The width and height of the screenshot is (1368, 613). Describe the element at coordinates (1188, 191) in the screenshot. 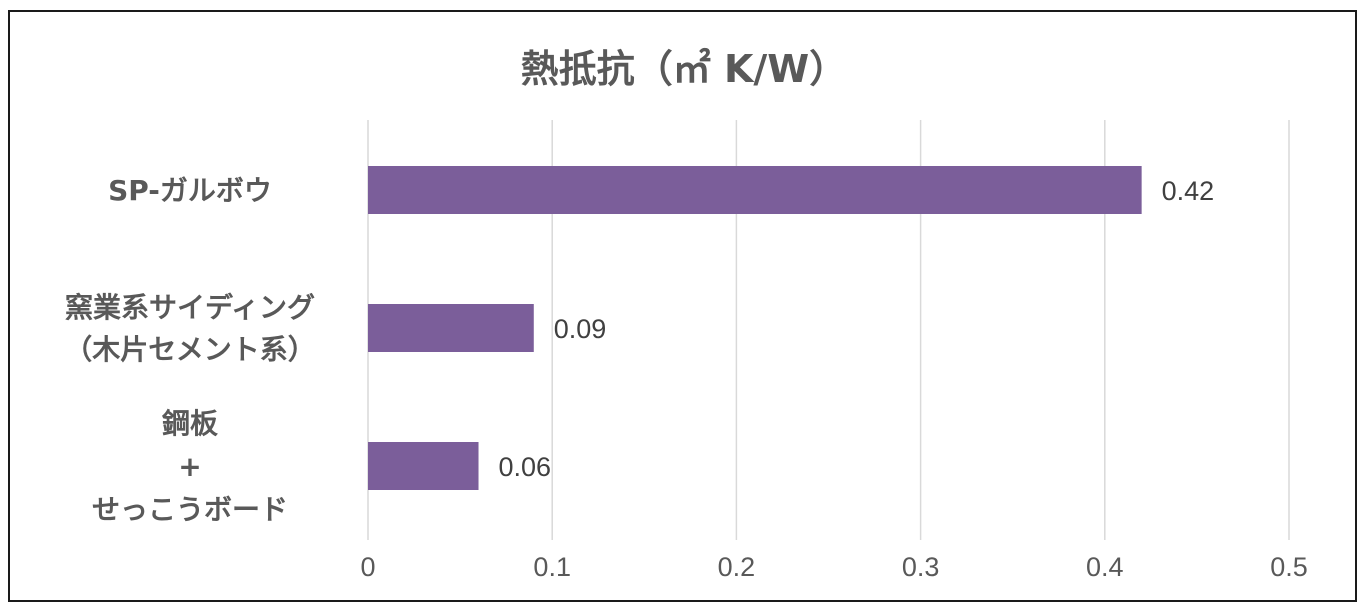

I see `data-label: 0.42` at that location.